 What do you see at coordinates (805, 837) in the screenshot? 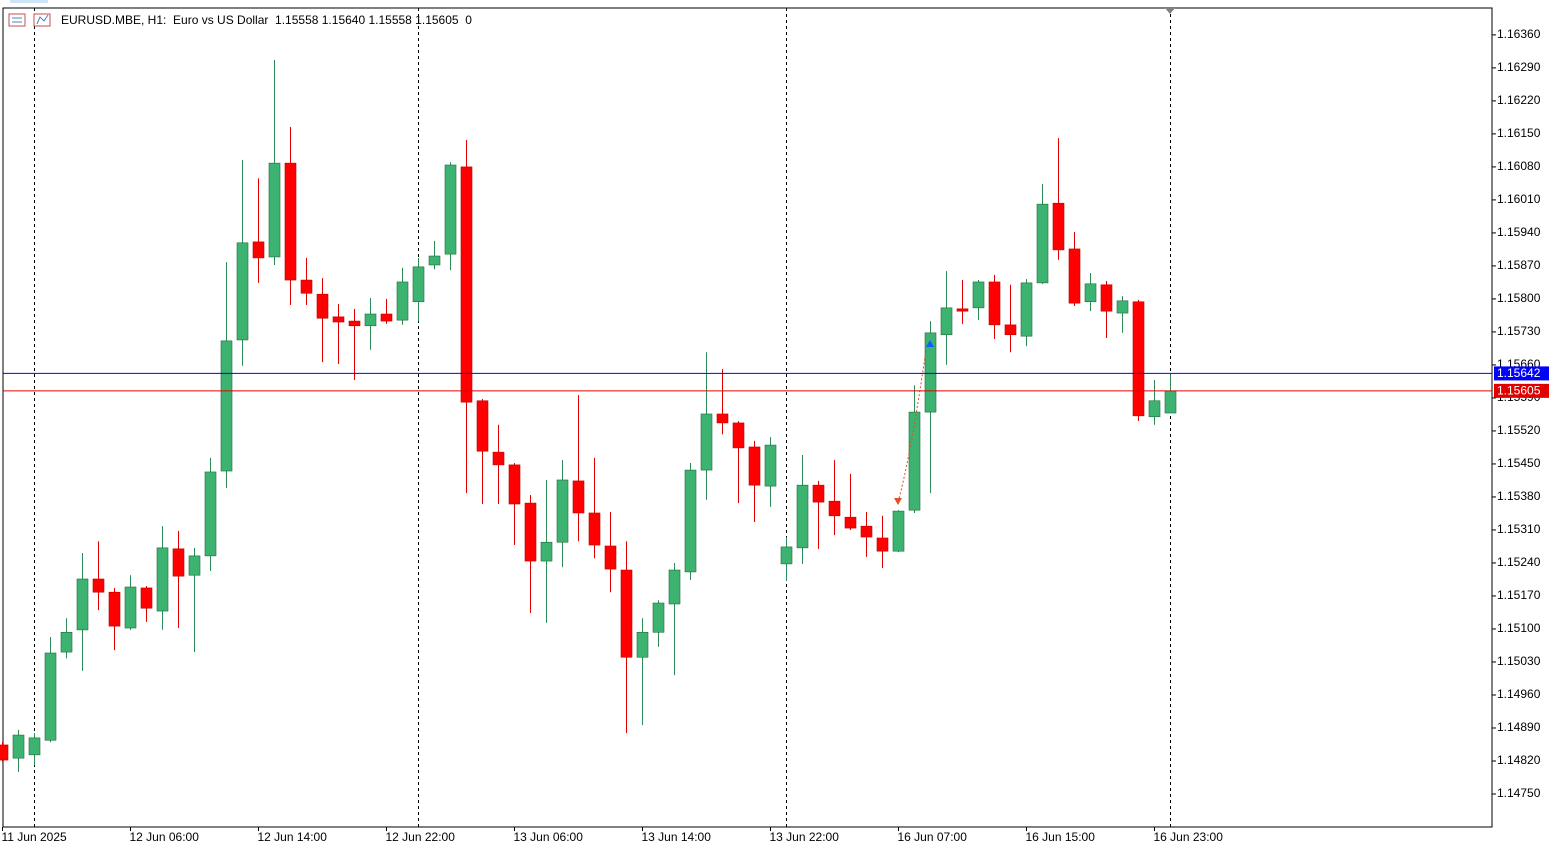
I see `x-tick-label: 13 Jun 22:00` at bounding box center [805, 837].